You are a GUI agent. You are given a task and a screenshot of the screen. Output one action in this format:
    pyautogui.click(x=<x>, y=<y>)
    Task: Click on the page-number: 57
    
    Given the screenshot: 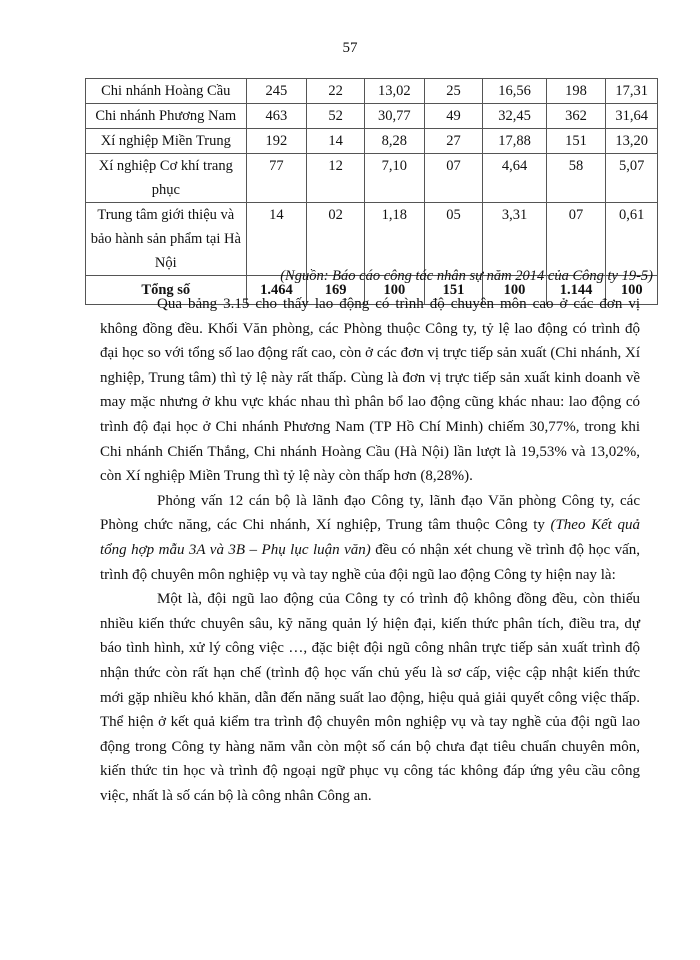 What is the action you would take?
    pyautogui.click(x=350, y=48)
    